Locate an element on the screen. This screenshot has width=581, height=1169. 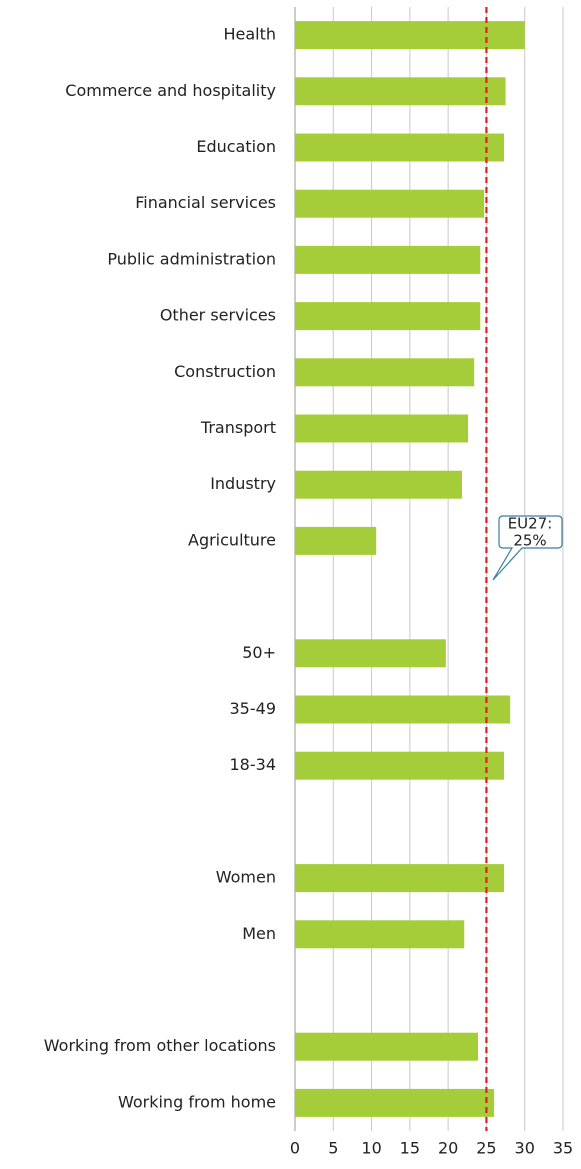
y-tick-label: Education is located at coordinates (236, 146).